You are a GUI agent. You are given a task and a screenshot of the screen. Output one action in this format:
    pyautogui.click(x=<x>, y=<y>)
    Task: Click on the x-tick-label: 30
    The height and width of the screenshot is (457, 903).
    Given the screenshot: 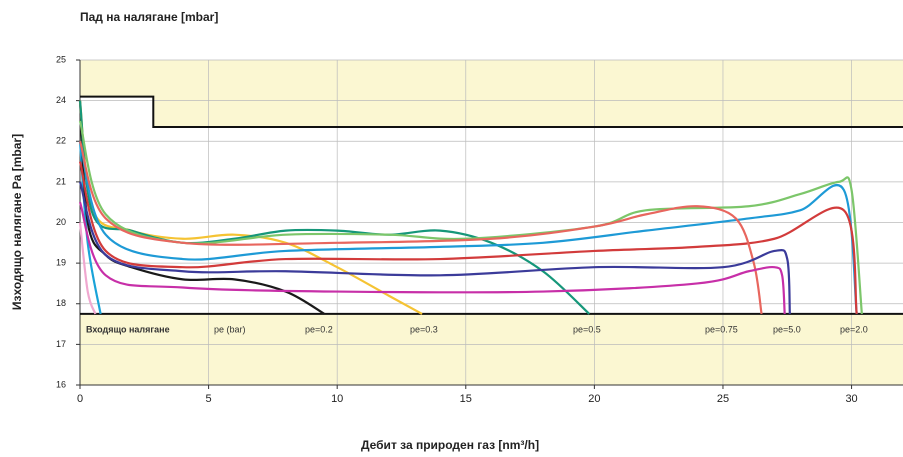 What is the action you would take?
    pyautogui.click(x=851, y=399)
    